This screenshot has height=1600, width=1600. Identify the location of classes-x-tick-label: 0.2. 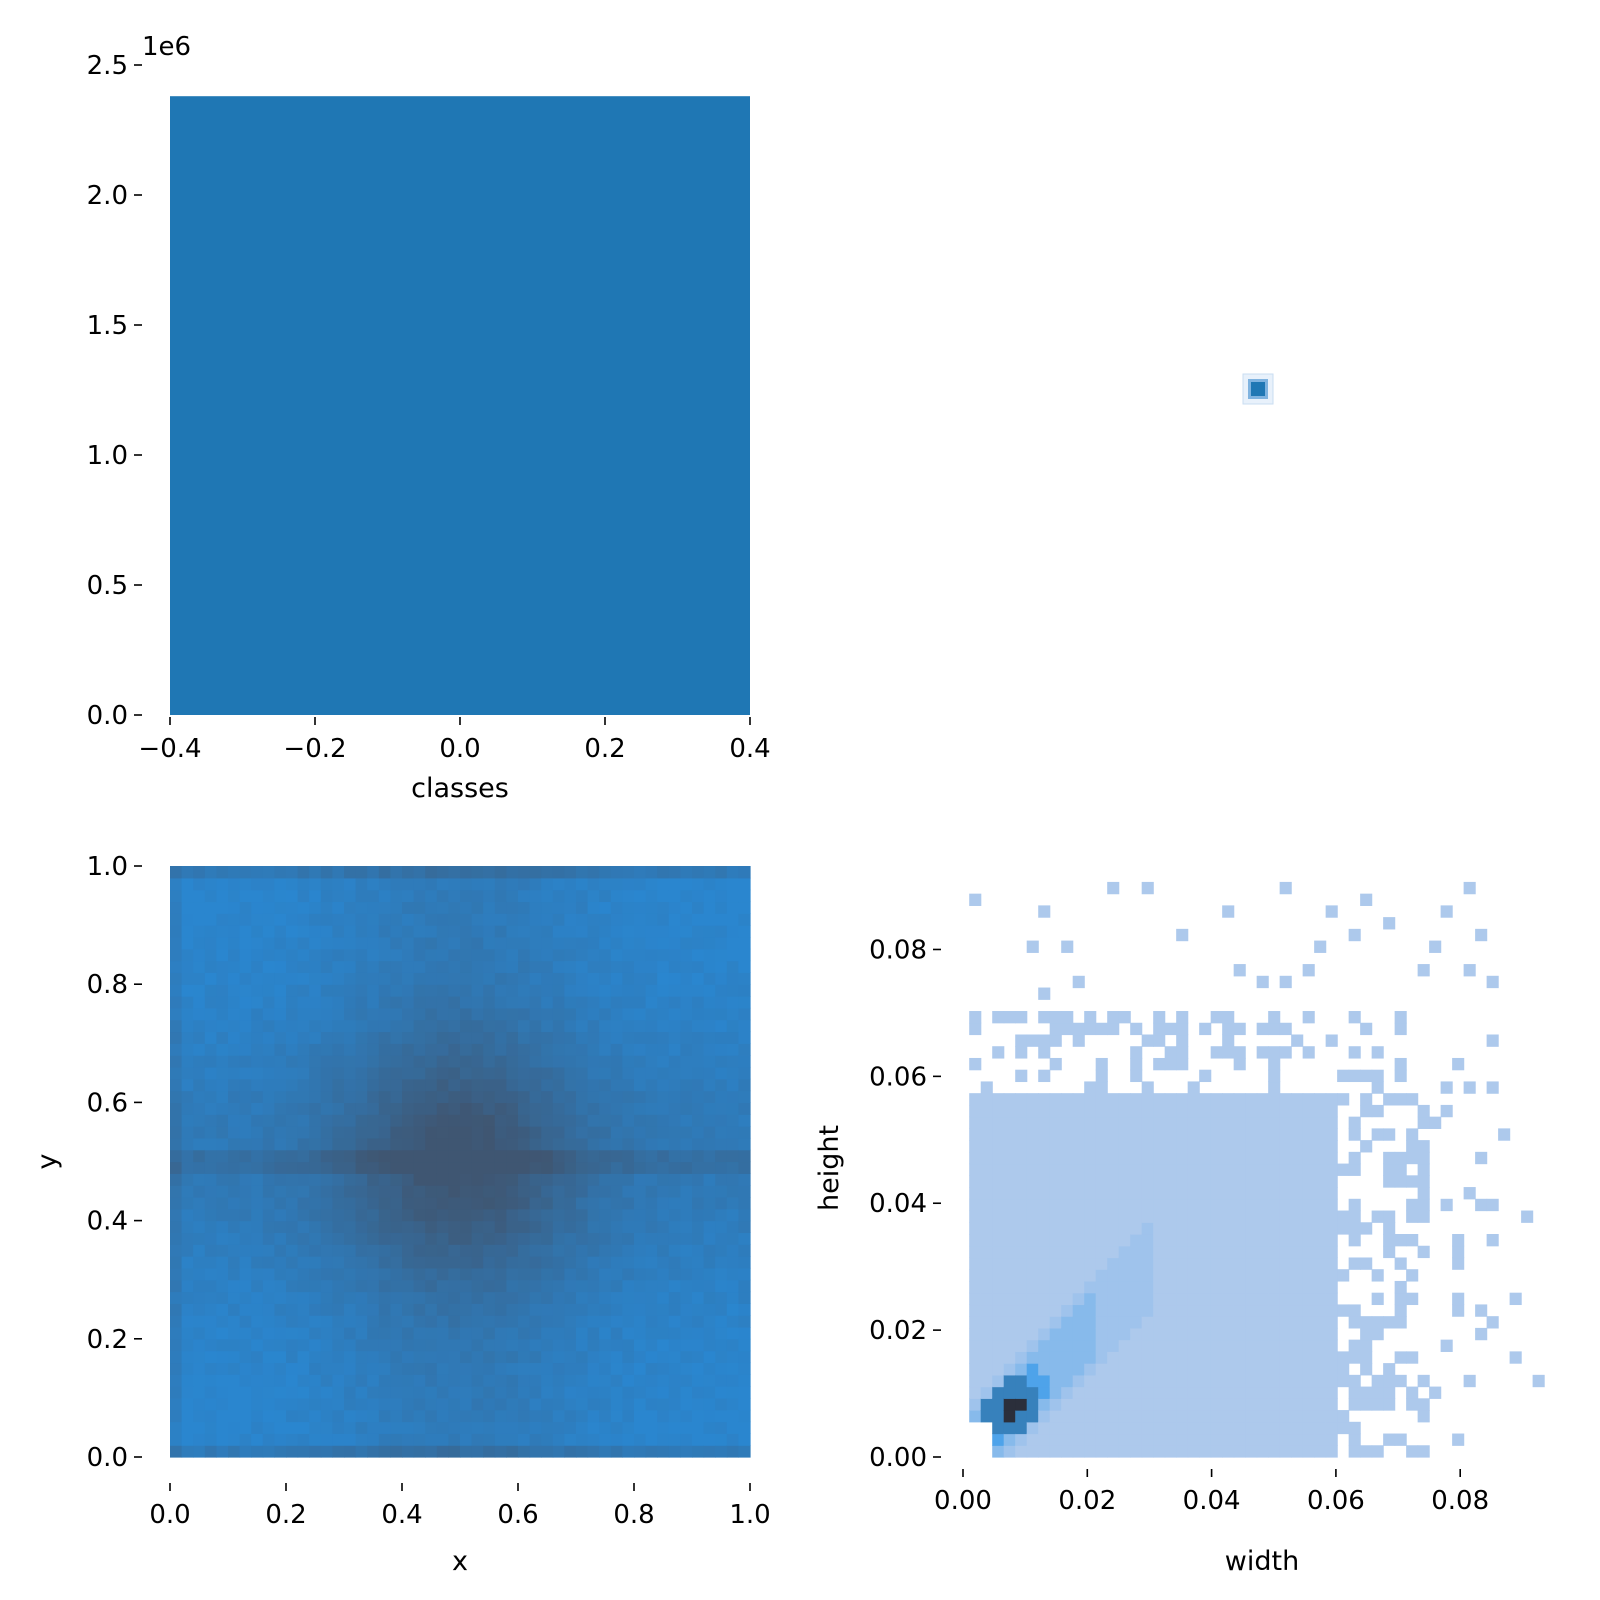
(604, 749).